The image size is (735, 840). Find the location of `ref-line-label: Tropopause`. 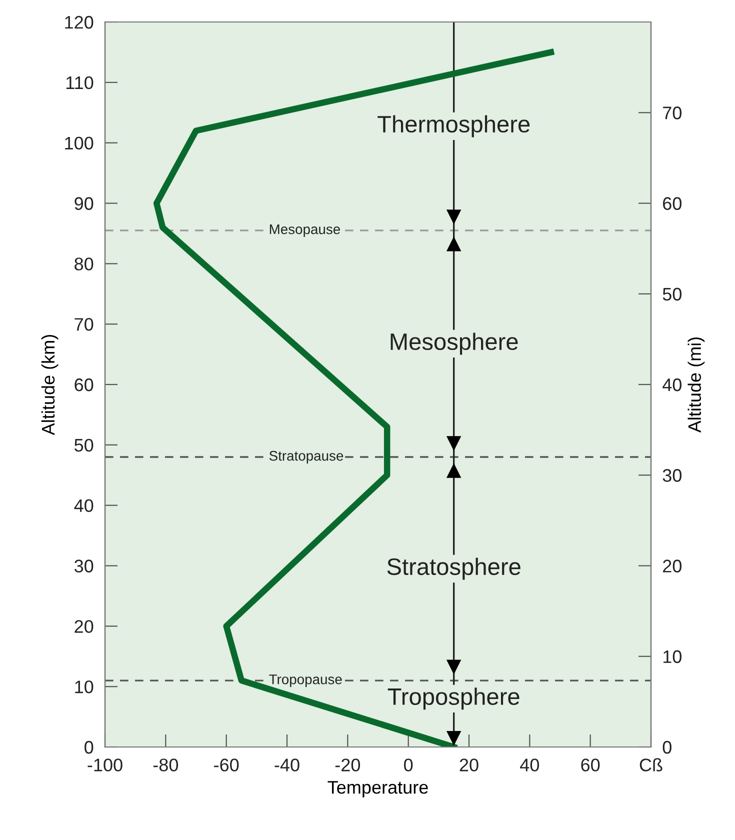

ref-line-label: Tropopause is located at coordinates (305, 681).